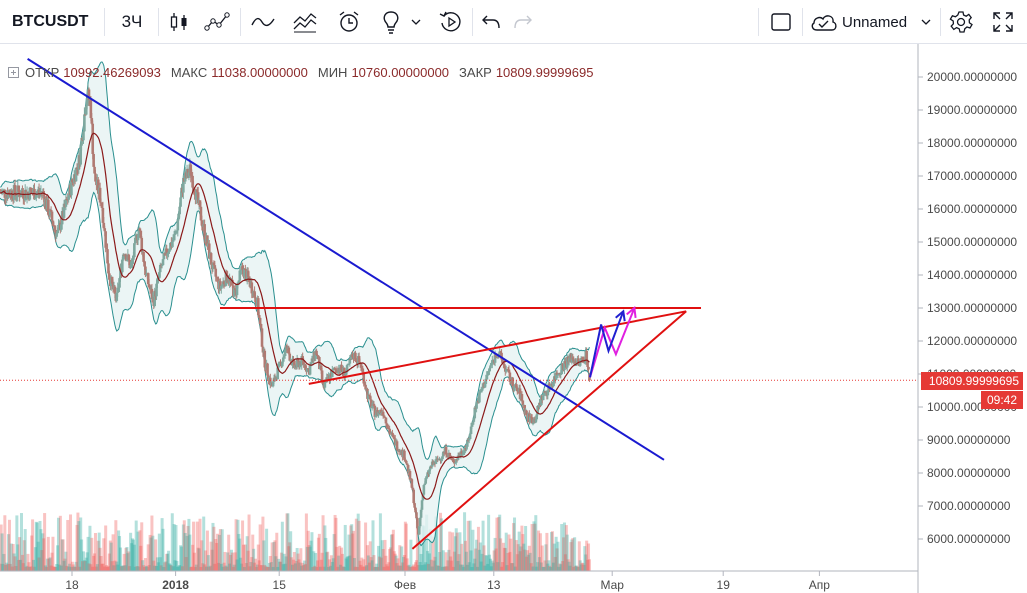  What do you see at coordinates (217, 22) in the screenshot?
I see `indicators-icon` at bounding box center [217, 22].